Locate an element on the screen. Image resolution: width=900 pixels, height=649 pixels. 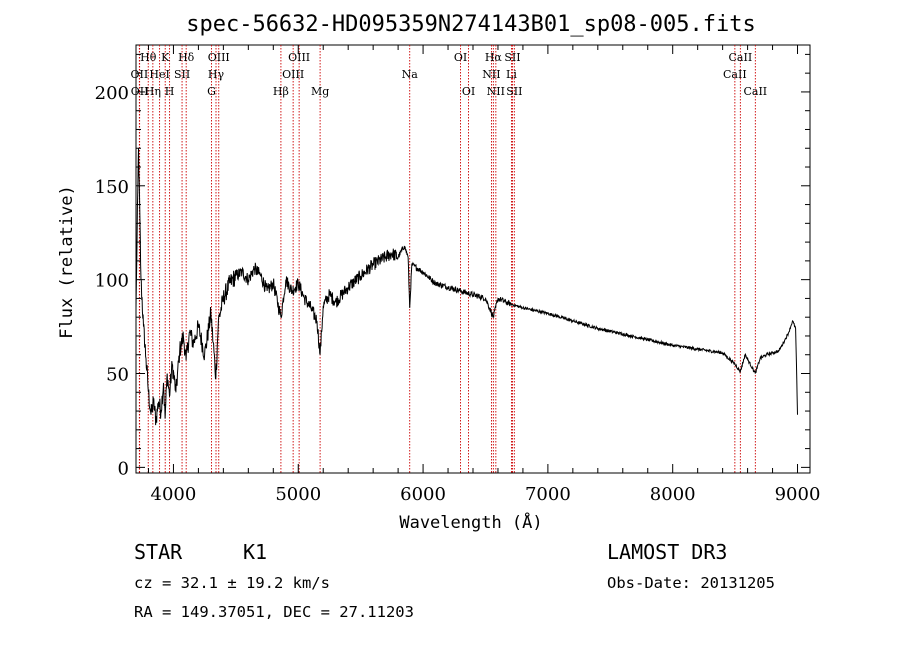
line-label-3: K is located at coordinates (165, 57).